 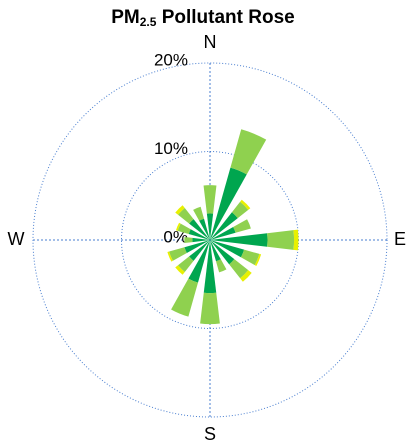 What do you see at coordinates (148, 22) in the screenshot?
I see `title-sub: 2.5` at bounding box center [148, 22].